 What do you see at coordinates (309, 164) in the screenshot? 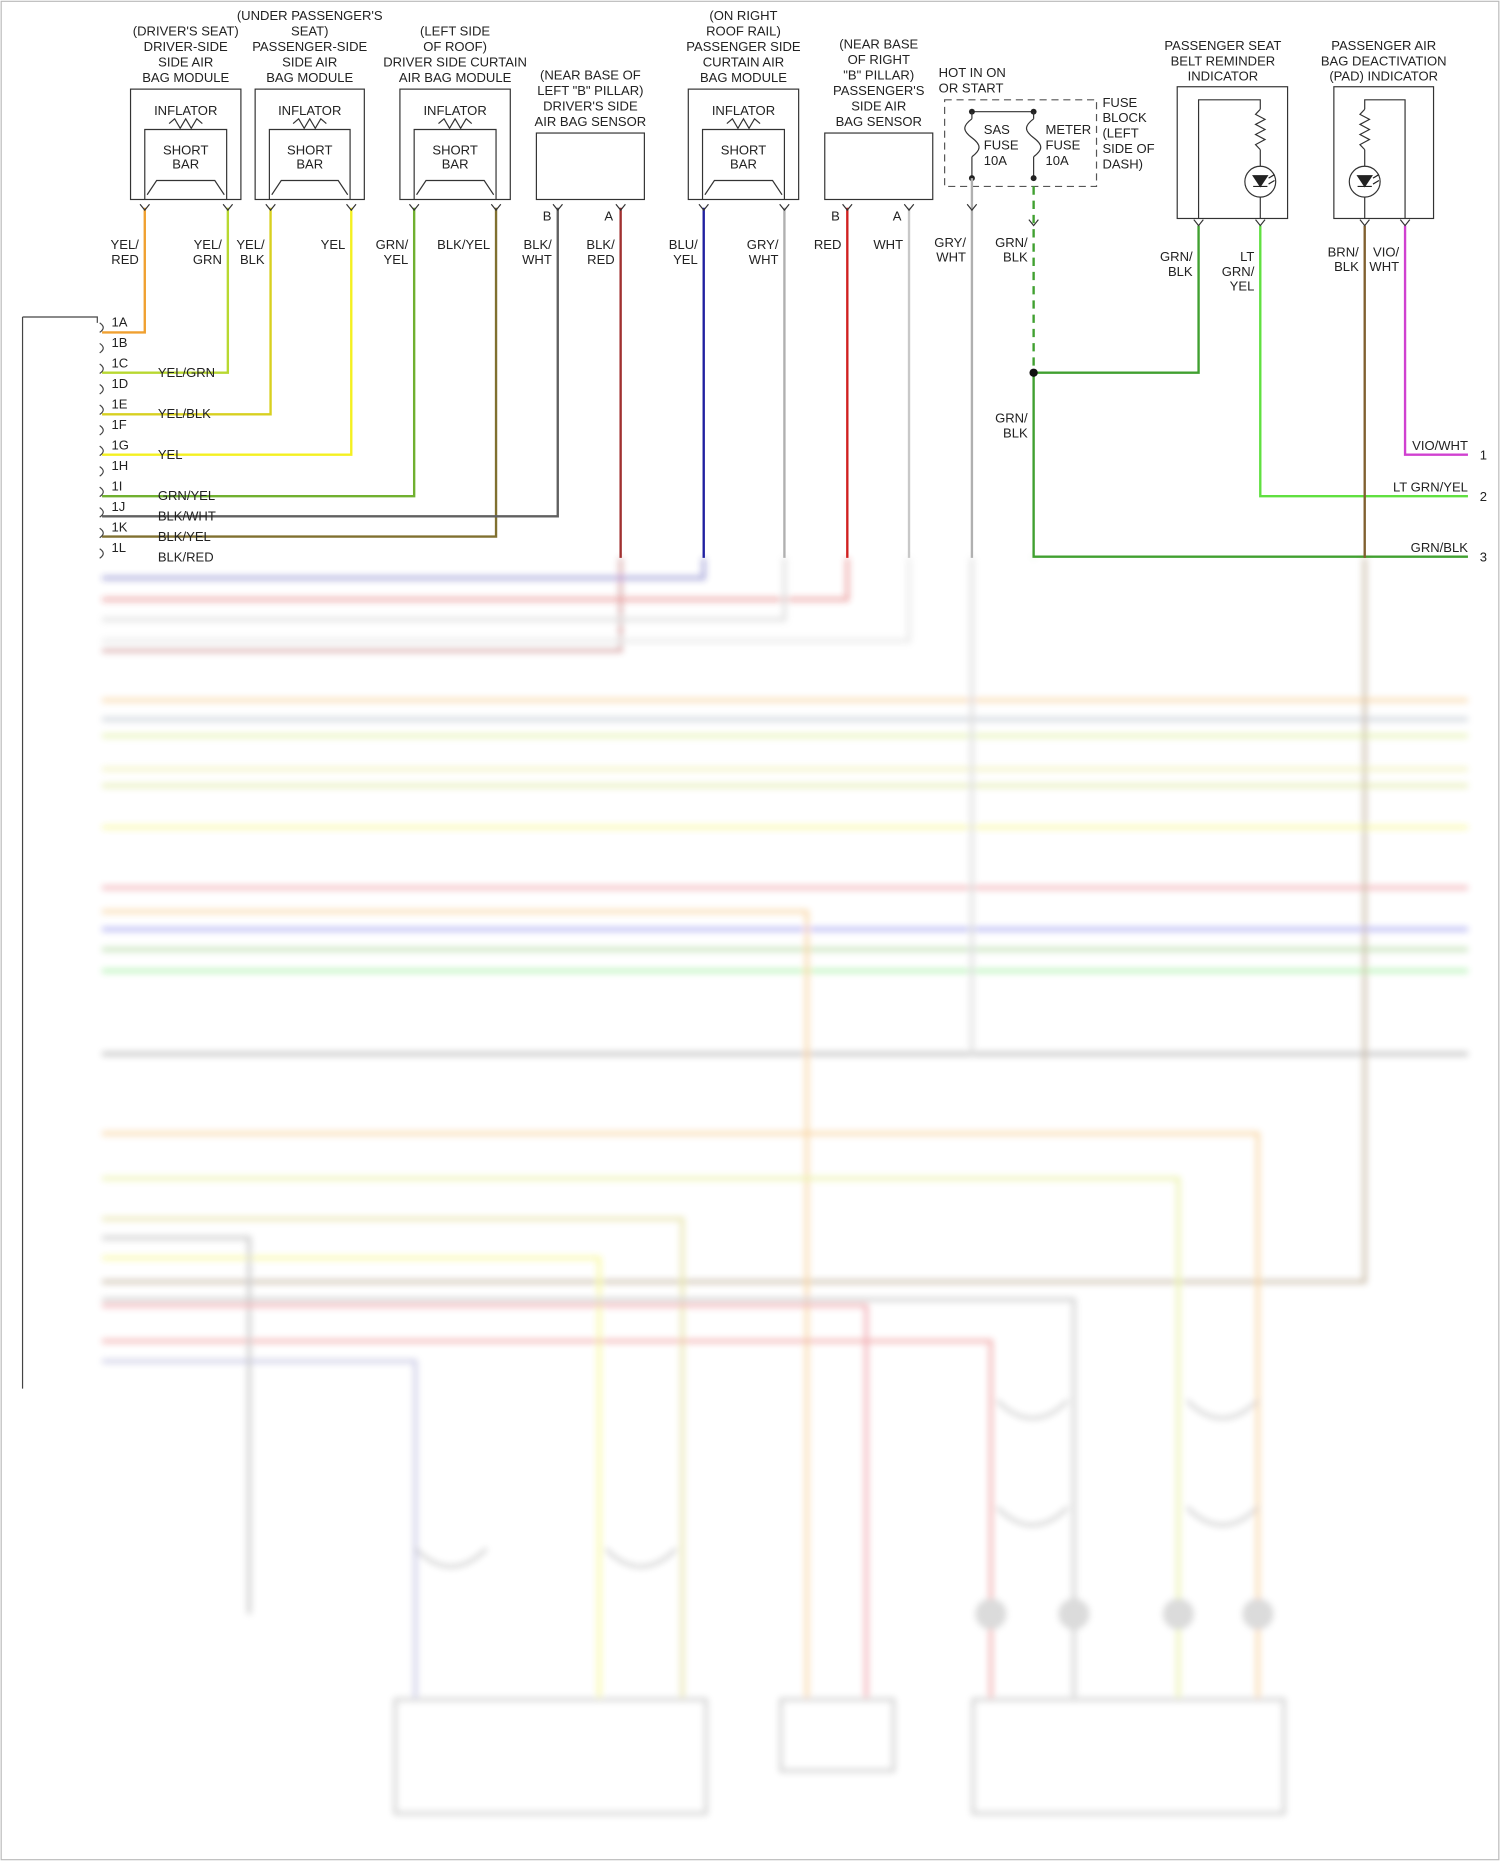
I see `short-bar-label: BAR` at bounding box center [309, 164].